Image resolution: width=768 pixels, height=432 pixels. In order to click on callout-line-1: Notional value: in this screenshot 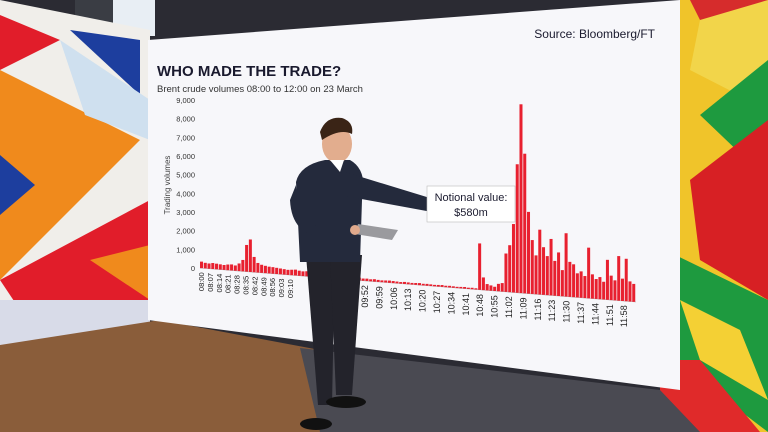, I will do `click(471, 198)`.